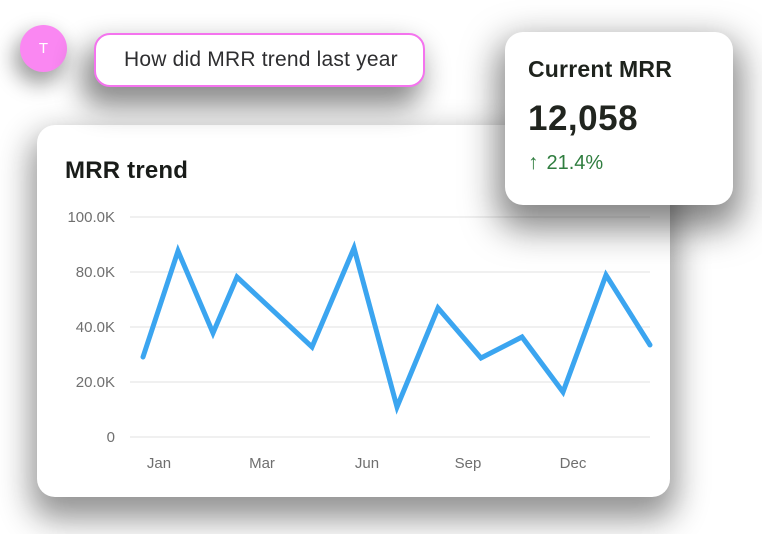  Describe the element at coordinates (127, 170) in the screenshot. I see `chart-title: MRR trend` at that location.